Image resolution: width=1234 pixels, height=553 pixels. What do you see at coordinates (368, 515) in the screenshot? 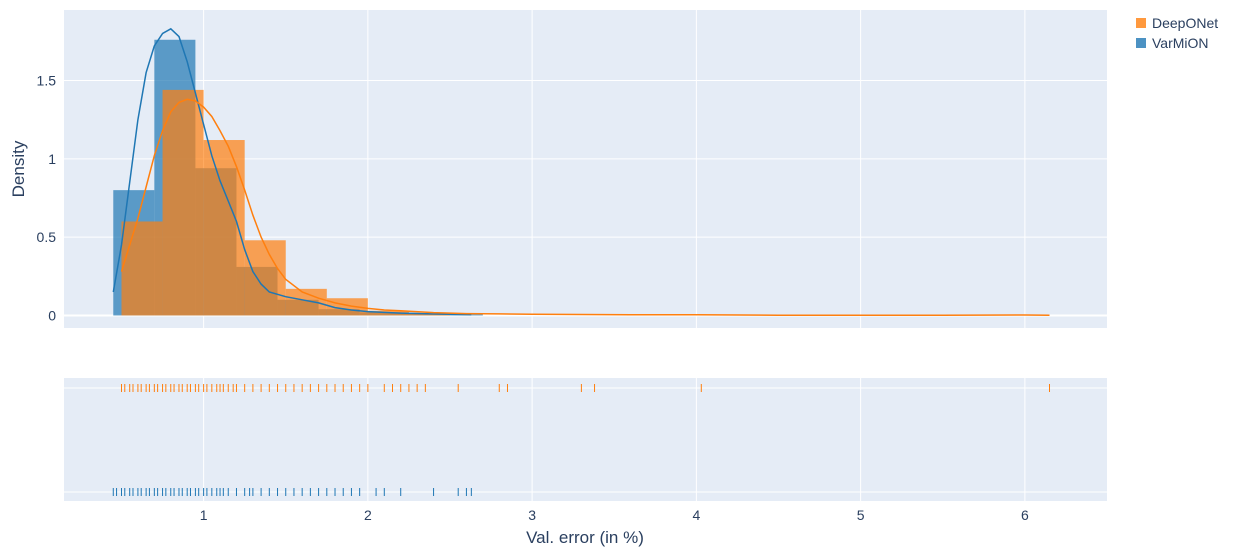
I see `x-tick-label: 2` at bounding box center [368, 515].